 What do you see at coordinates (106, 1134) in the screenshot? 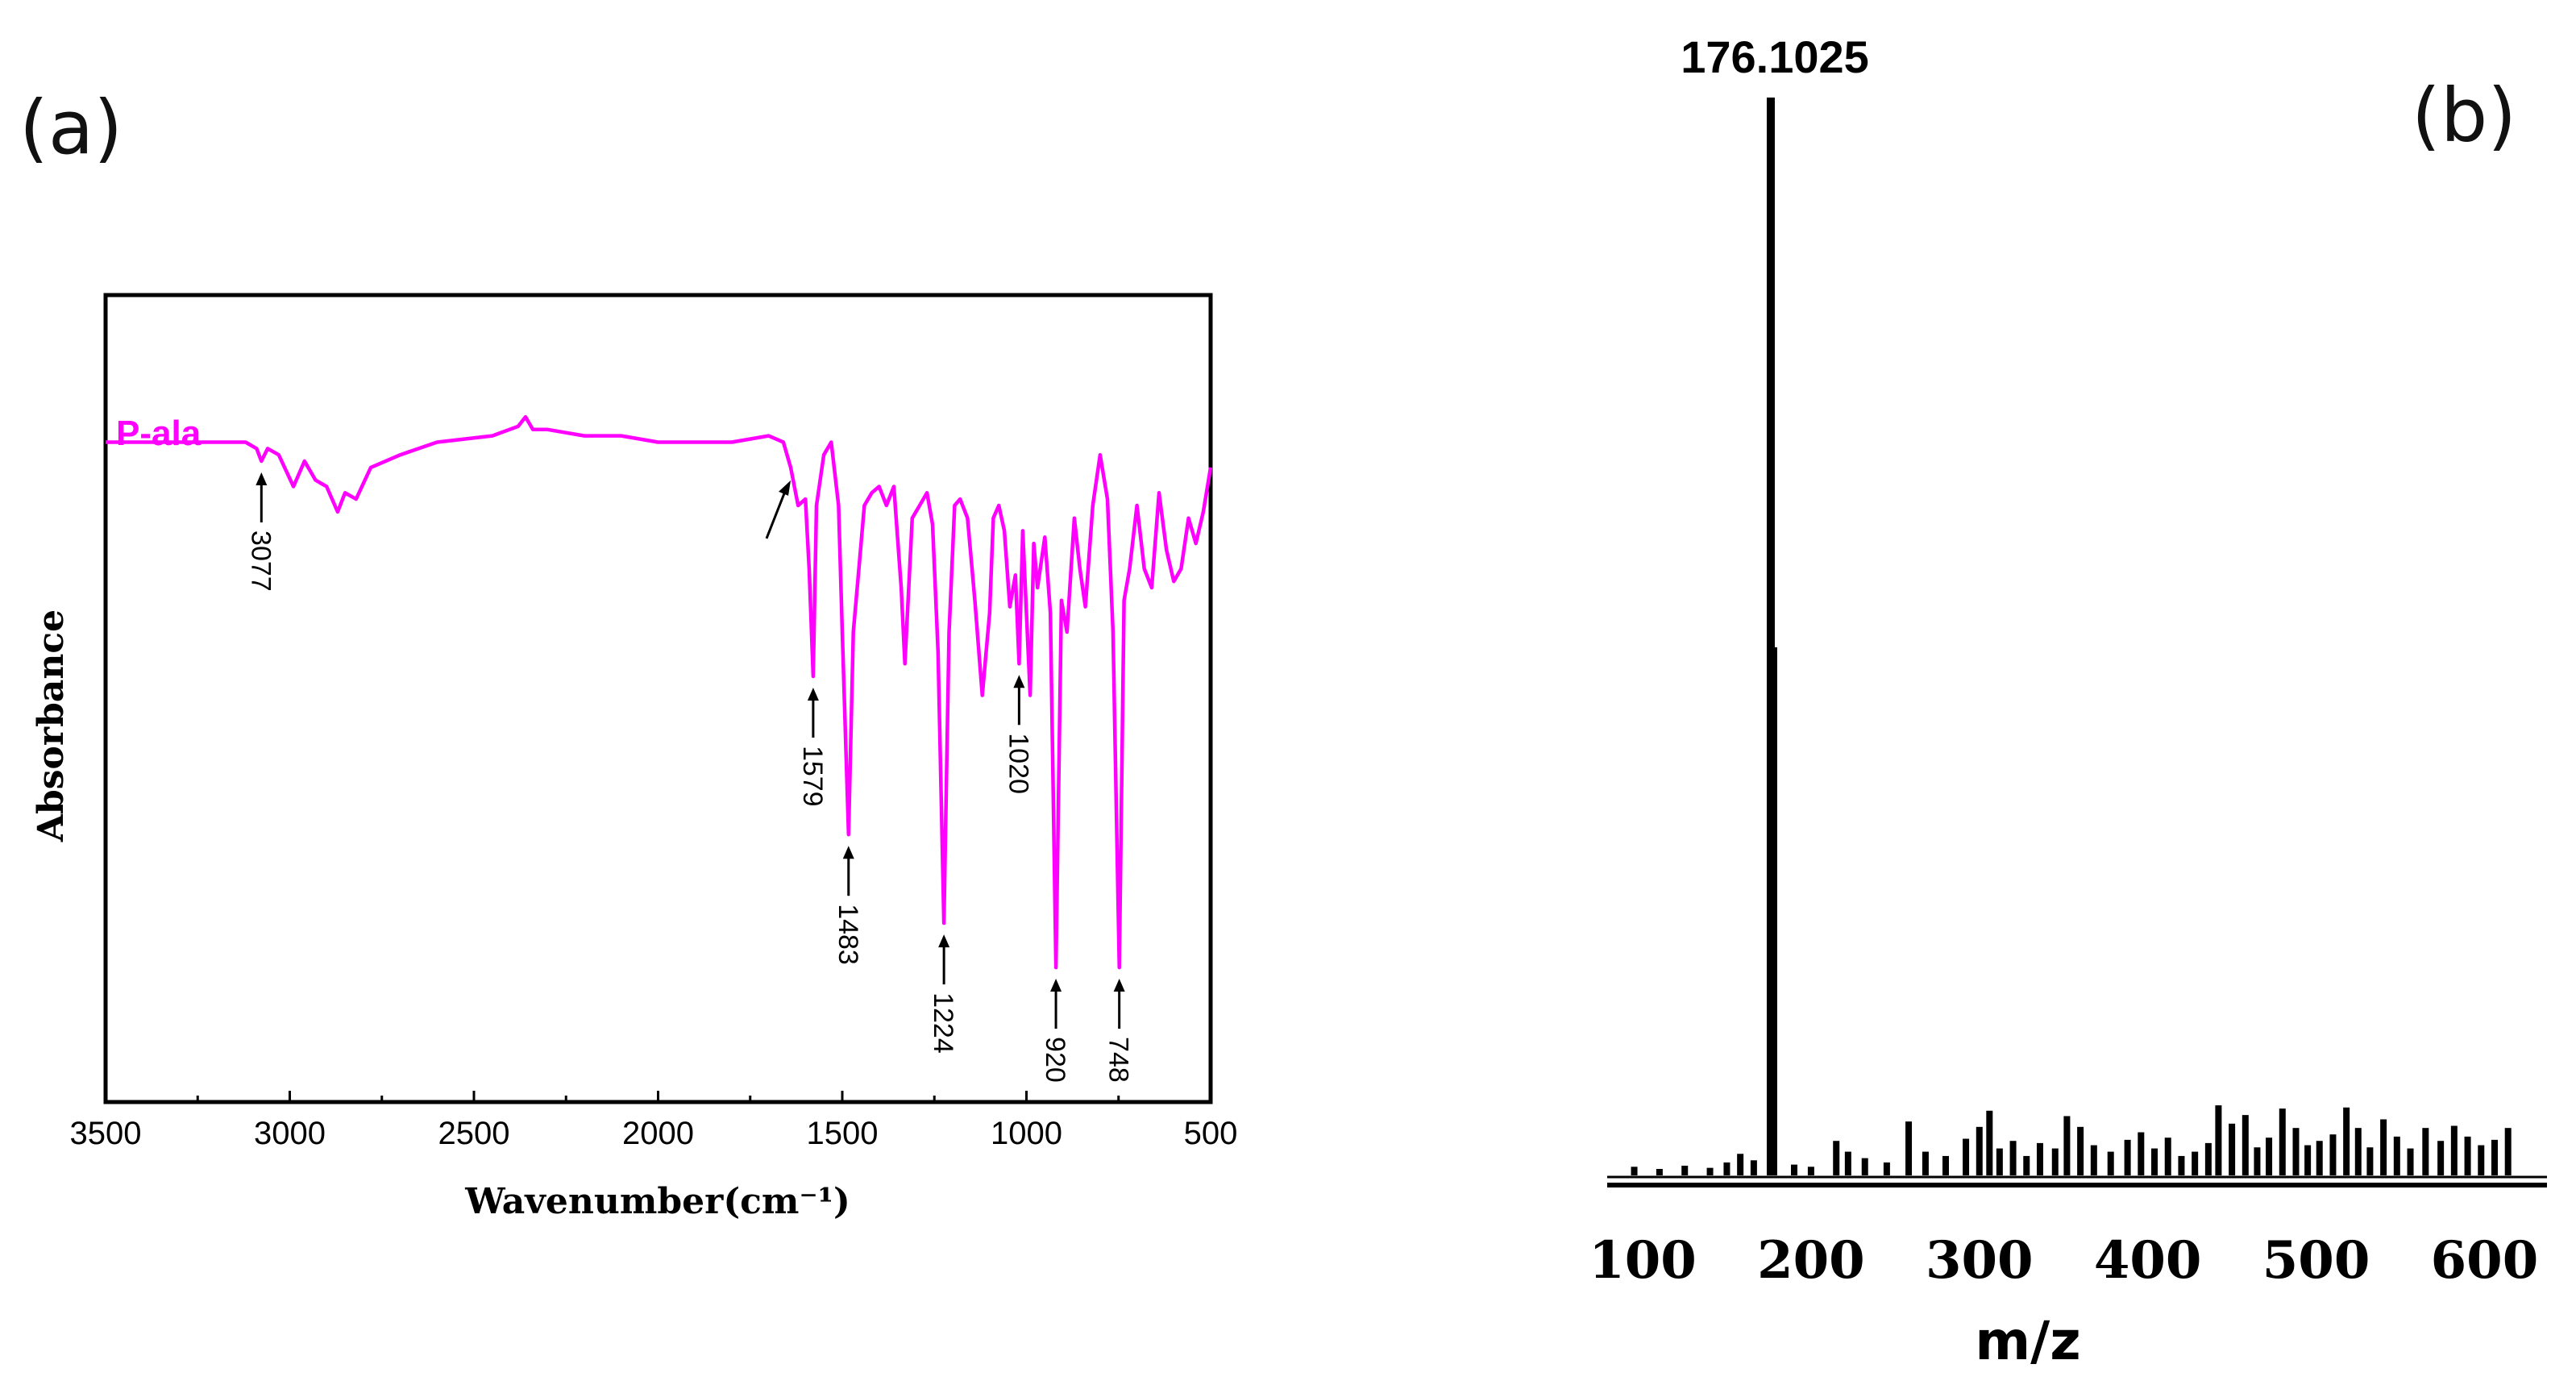
I see `ir-x-tick-label: 3500` at bounding box center [106, 1134].